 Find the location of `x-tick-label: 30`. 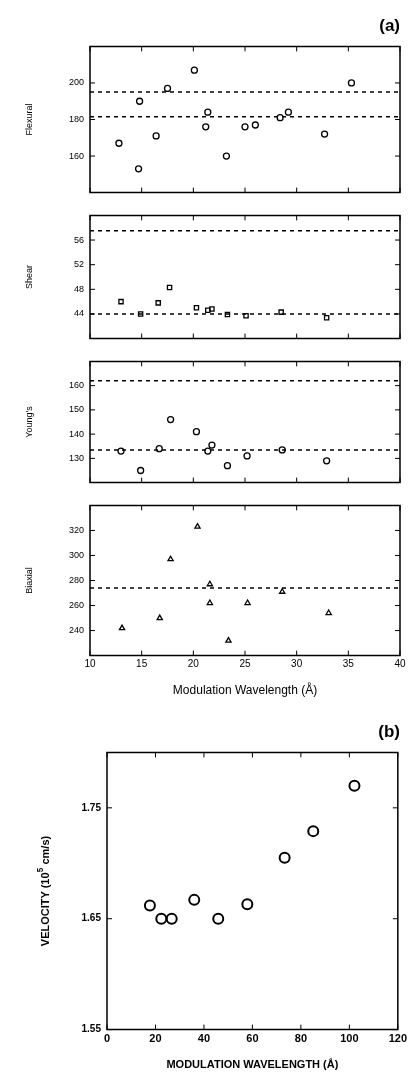

x-tick-label: 30 is located at coordinates (297, 664).